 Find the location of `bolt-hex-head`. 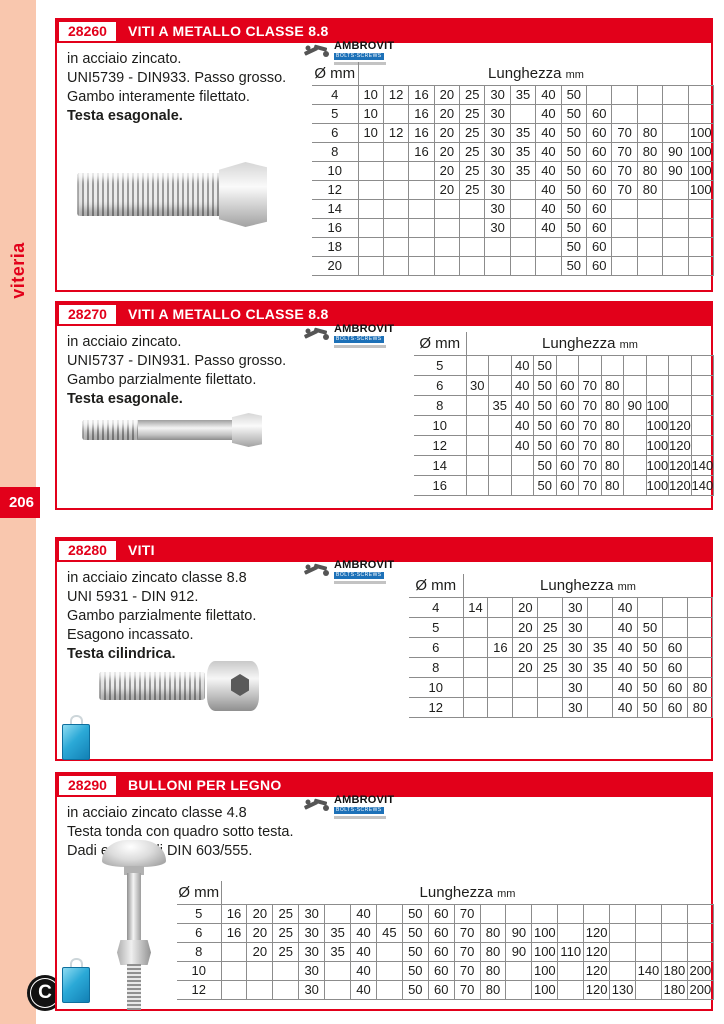

bolt-hex-head is located at coordinates (243, 194).